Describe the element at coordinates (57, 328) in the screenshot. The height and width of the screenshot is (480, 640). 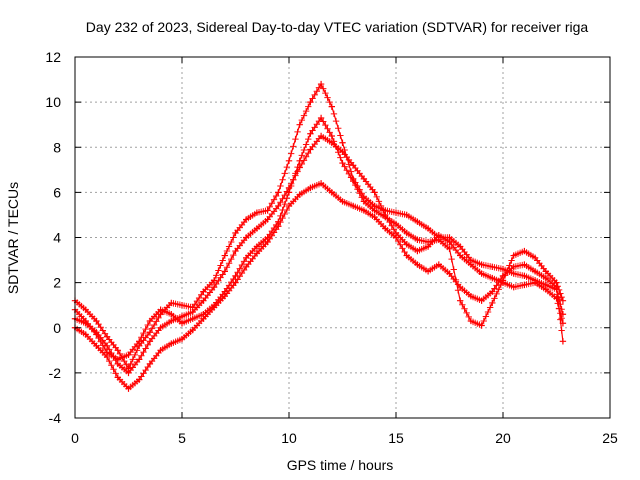
I see `y-tick-label: 0` at that location.